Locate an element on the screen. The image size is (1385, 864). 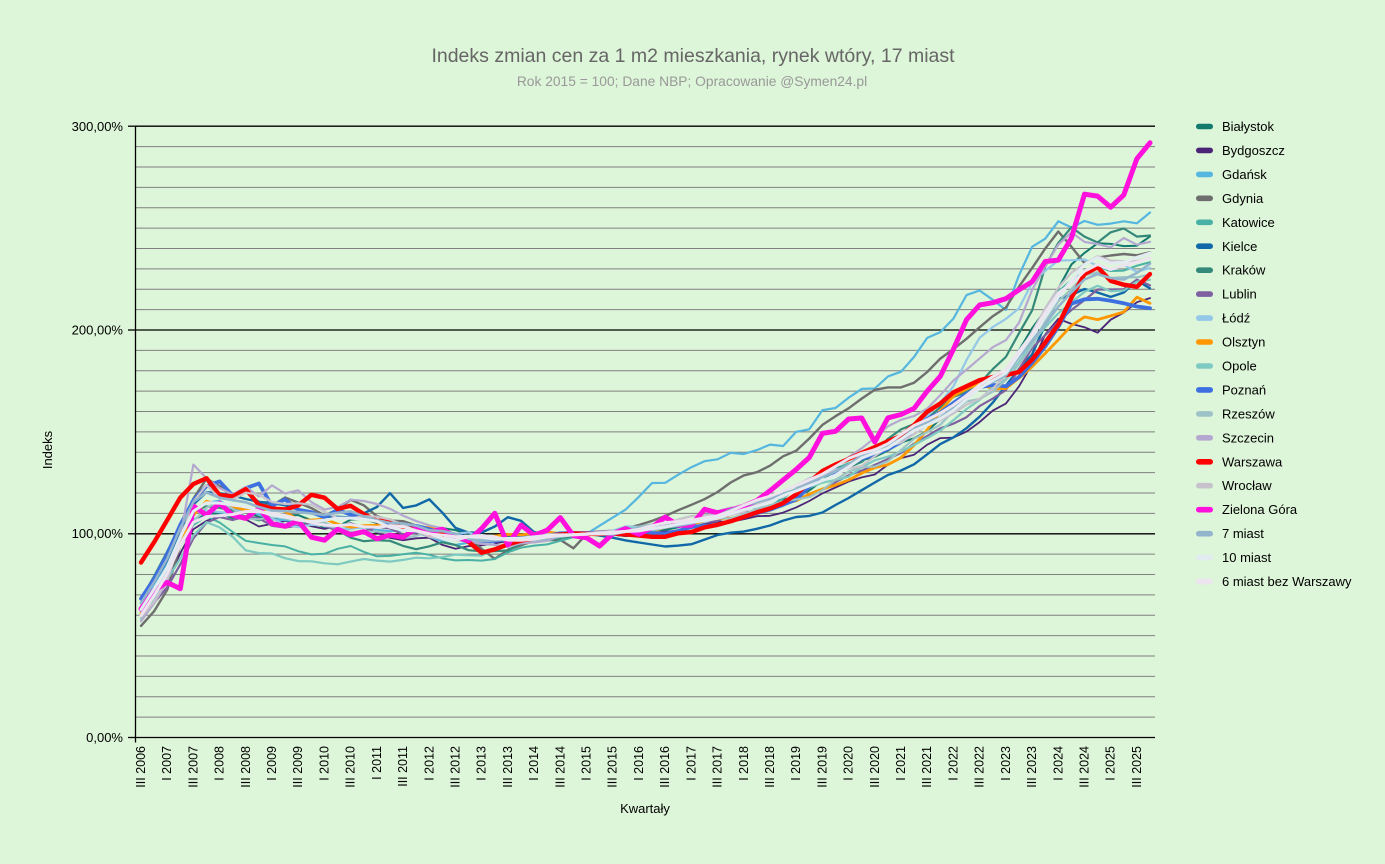
svg-text: I 2022 is located at coordinates (953, 763).